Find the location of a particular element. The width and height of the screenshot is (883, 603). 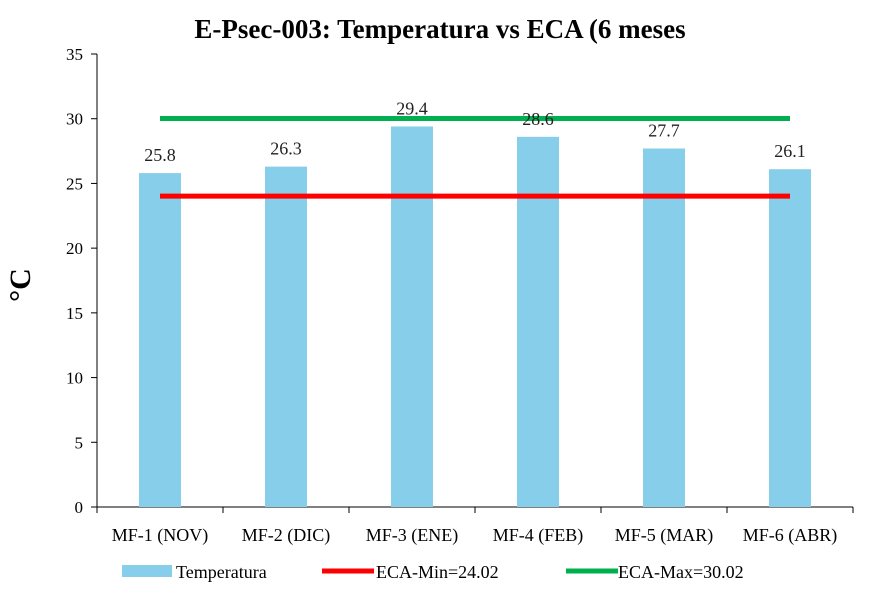

legend-swatch-temperatura is located at coordinates (147, 571).